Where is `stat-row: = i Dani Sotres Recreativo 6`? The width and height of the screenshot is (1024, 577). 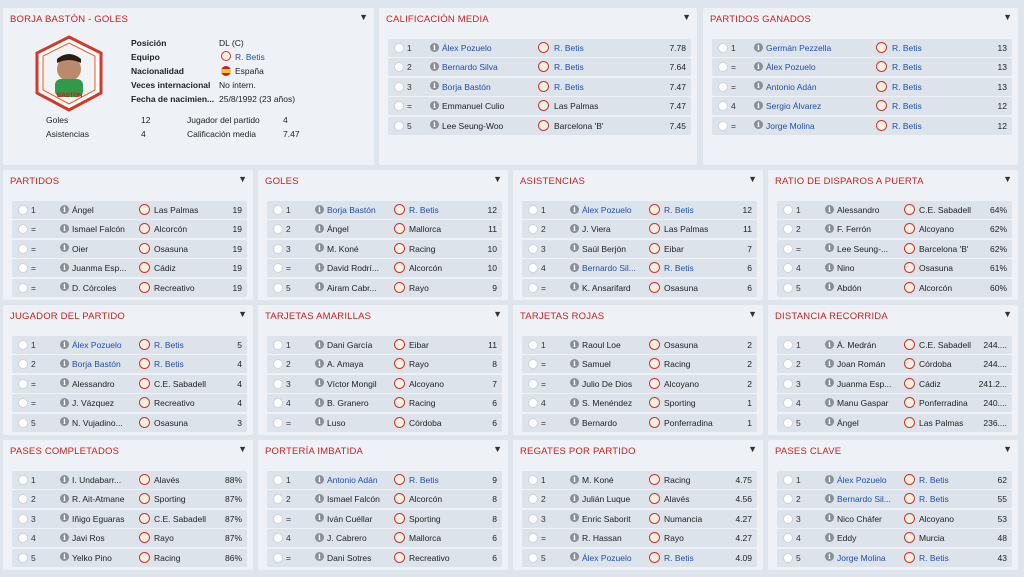 stat-row: = i Dani Sotres Recreativo 6 is located at coordinates (384, 557).